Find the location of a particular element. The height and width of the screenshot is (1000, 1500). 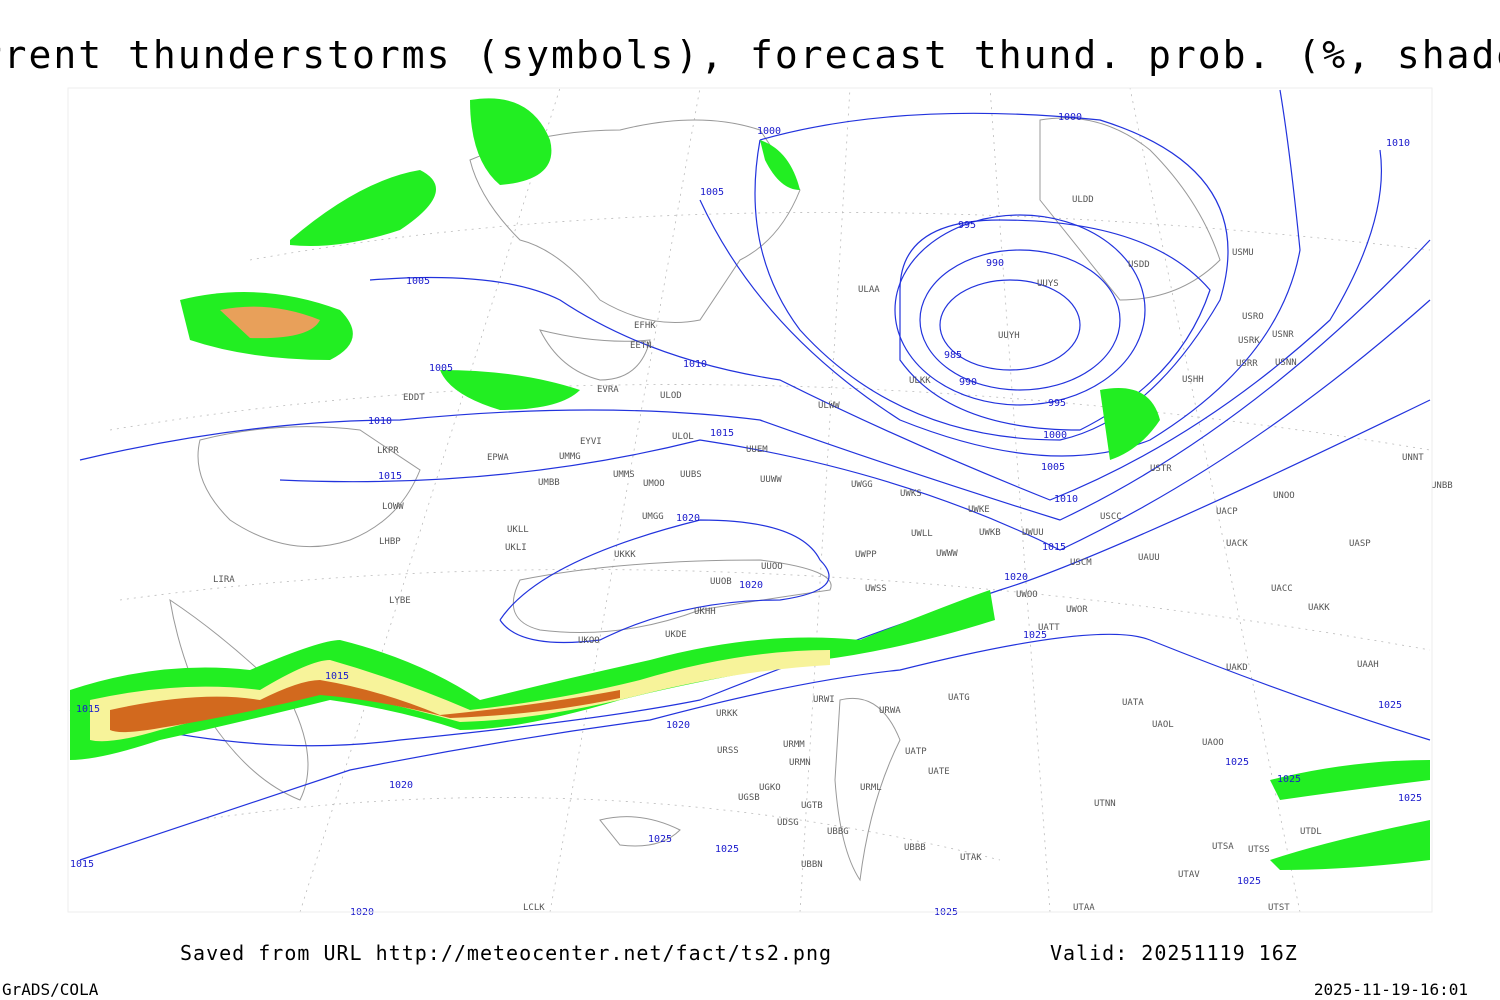

station-label: UUEM is located at coordinates (757, 450).